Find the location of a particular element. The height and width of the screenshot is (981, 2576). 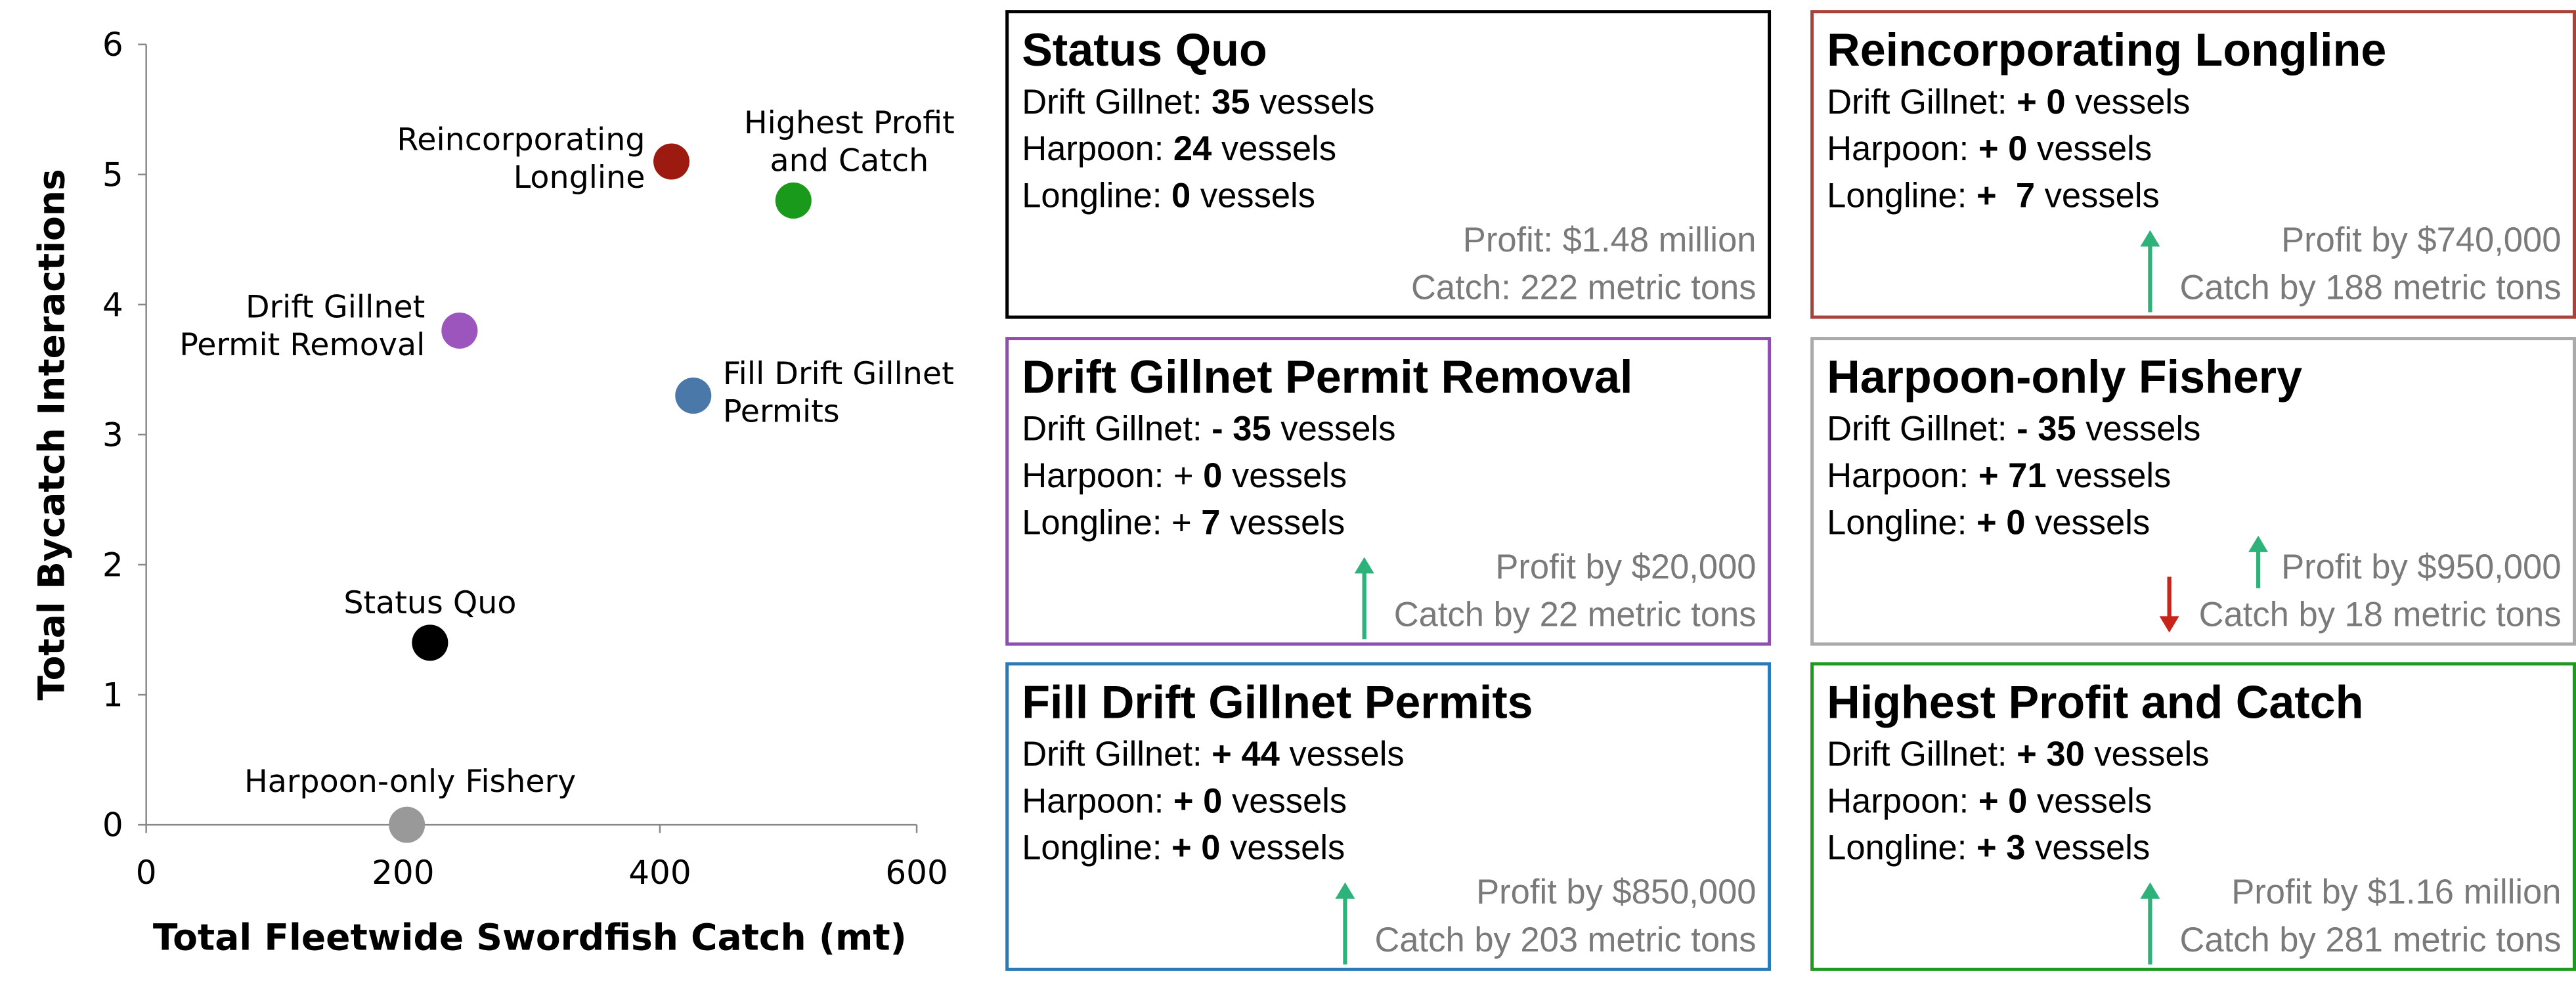

panel-title: Drift Gillnet Permit Removal is located at coordinates (1327, 377).